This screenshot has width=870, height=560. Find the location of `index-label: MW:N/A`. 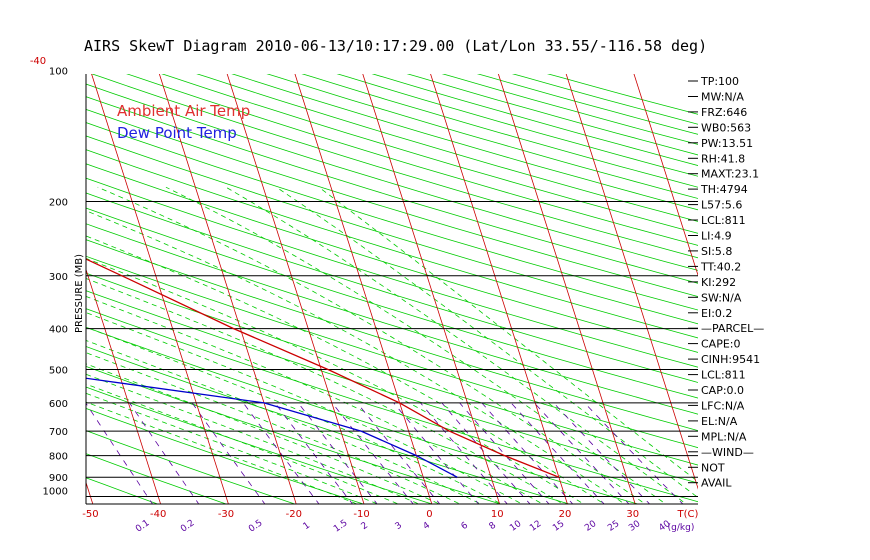

index-label: MW:N/A is located at coordinates (722, 97).